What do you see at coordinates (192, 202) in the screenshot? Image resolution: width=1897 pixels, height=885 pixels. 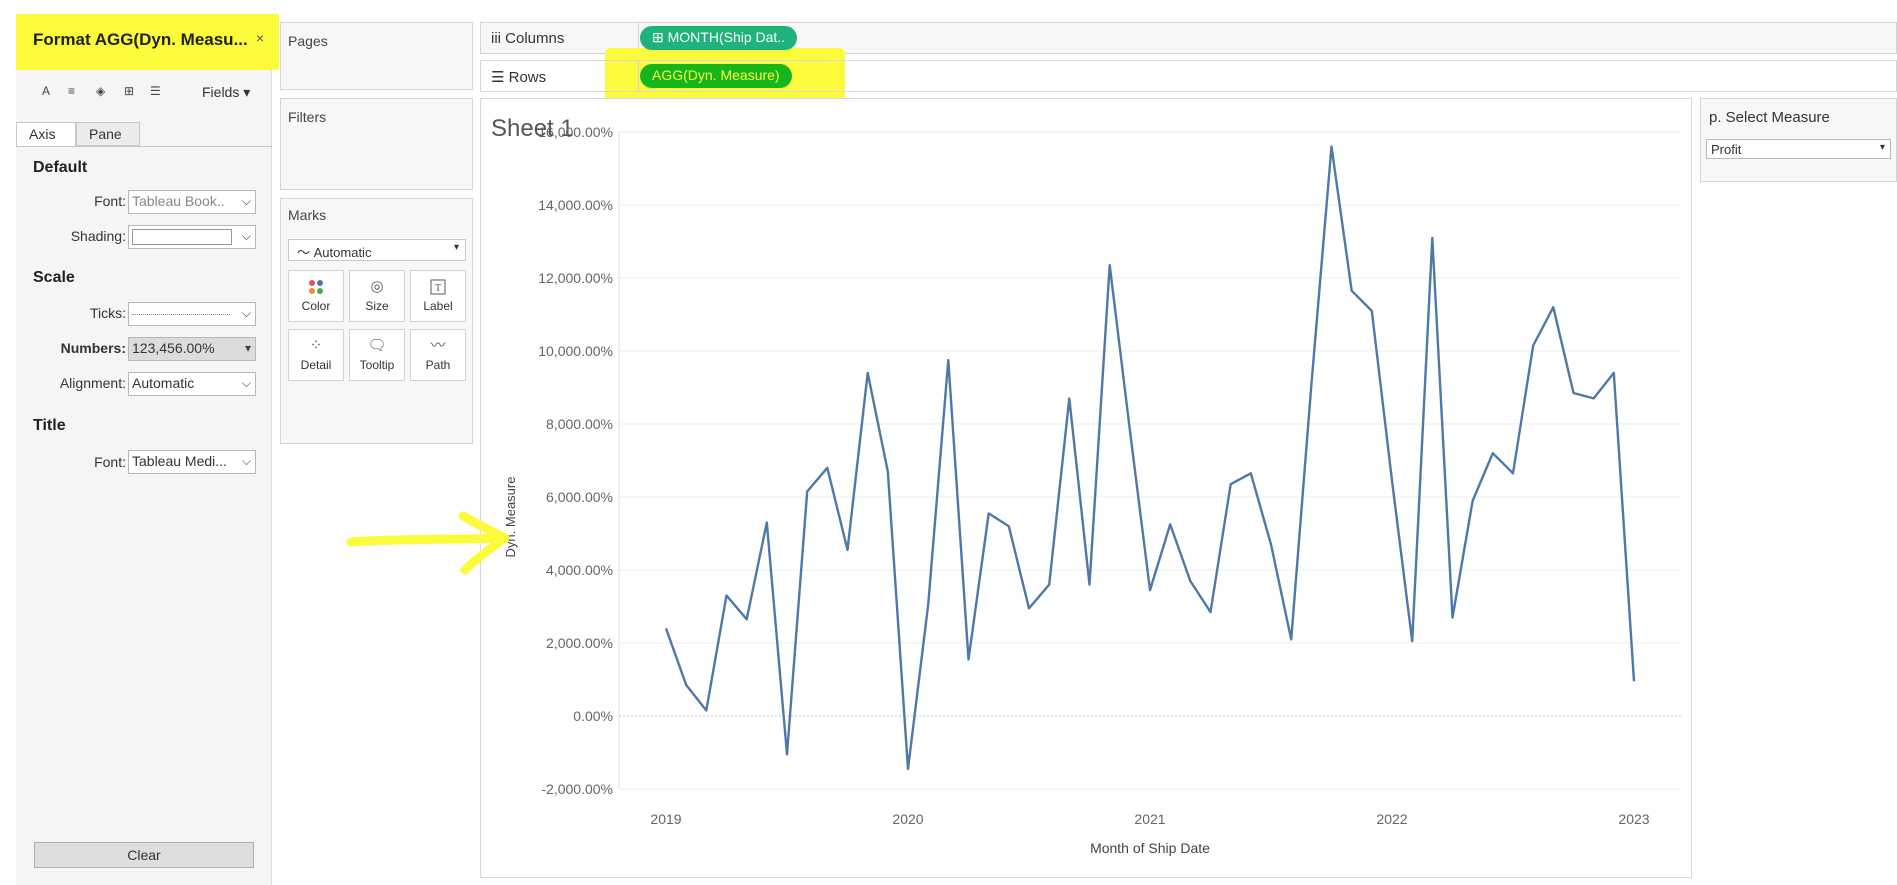 I see `default-font-select: Tableau Book.. ⌵` at bounding box center [192, 202].